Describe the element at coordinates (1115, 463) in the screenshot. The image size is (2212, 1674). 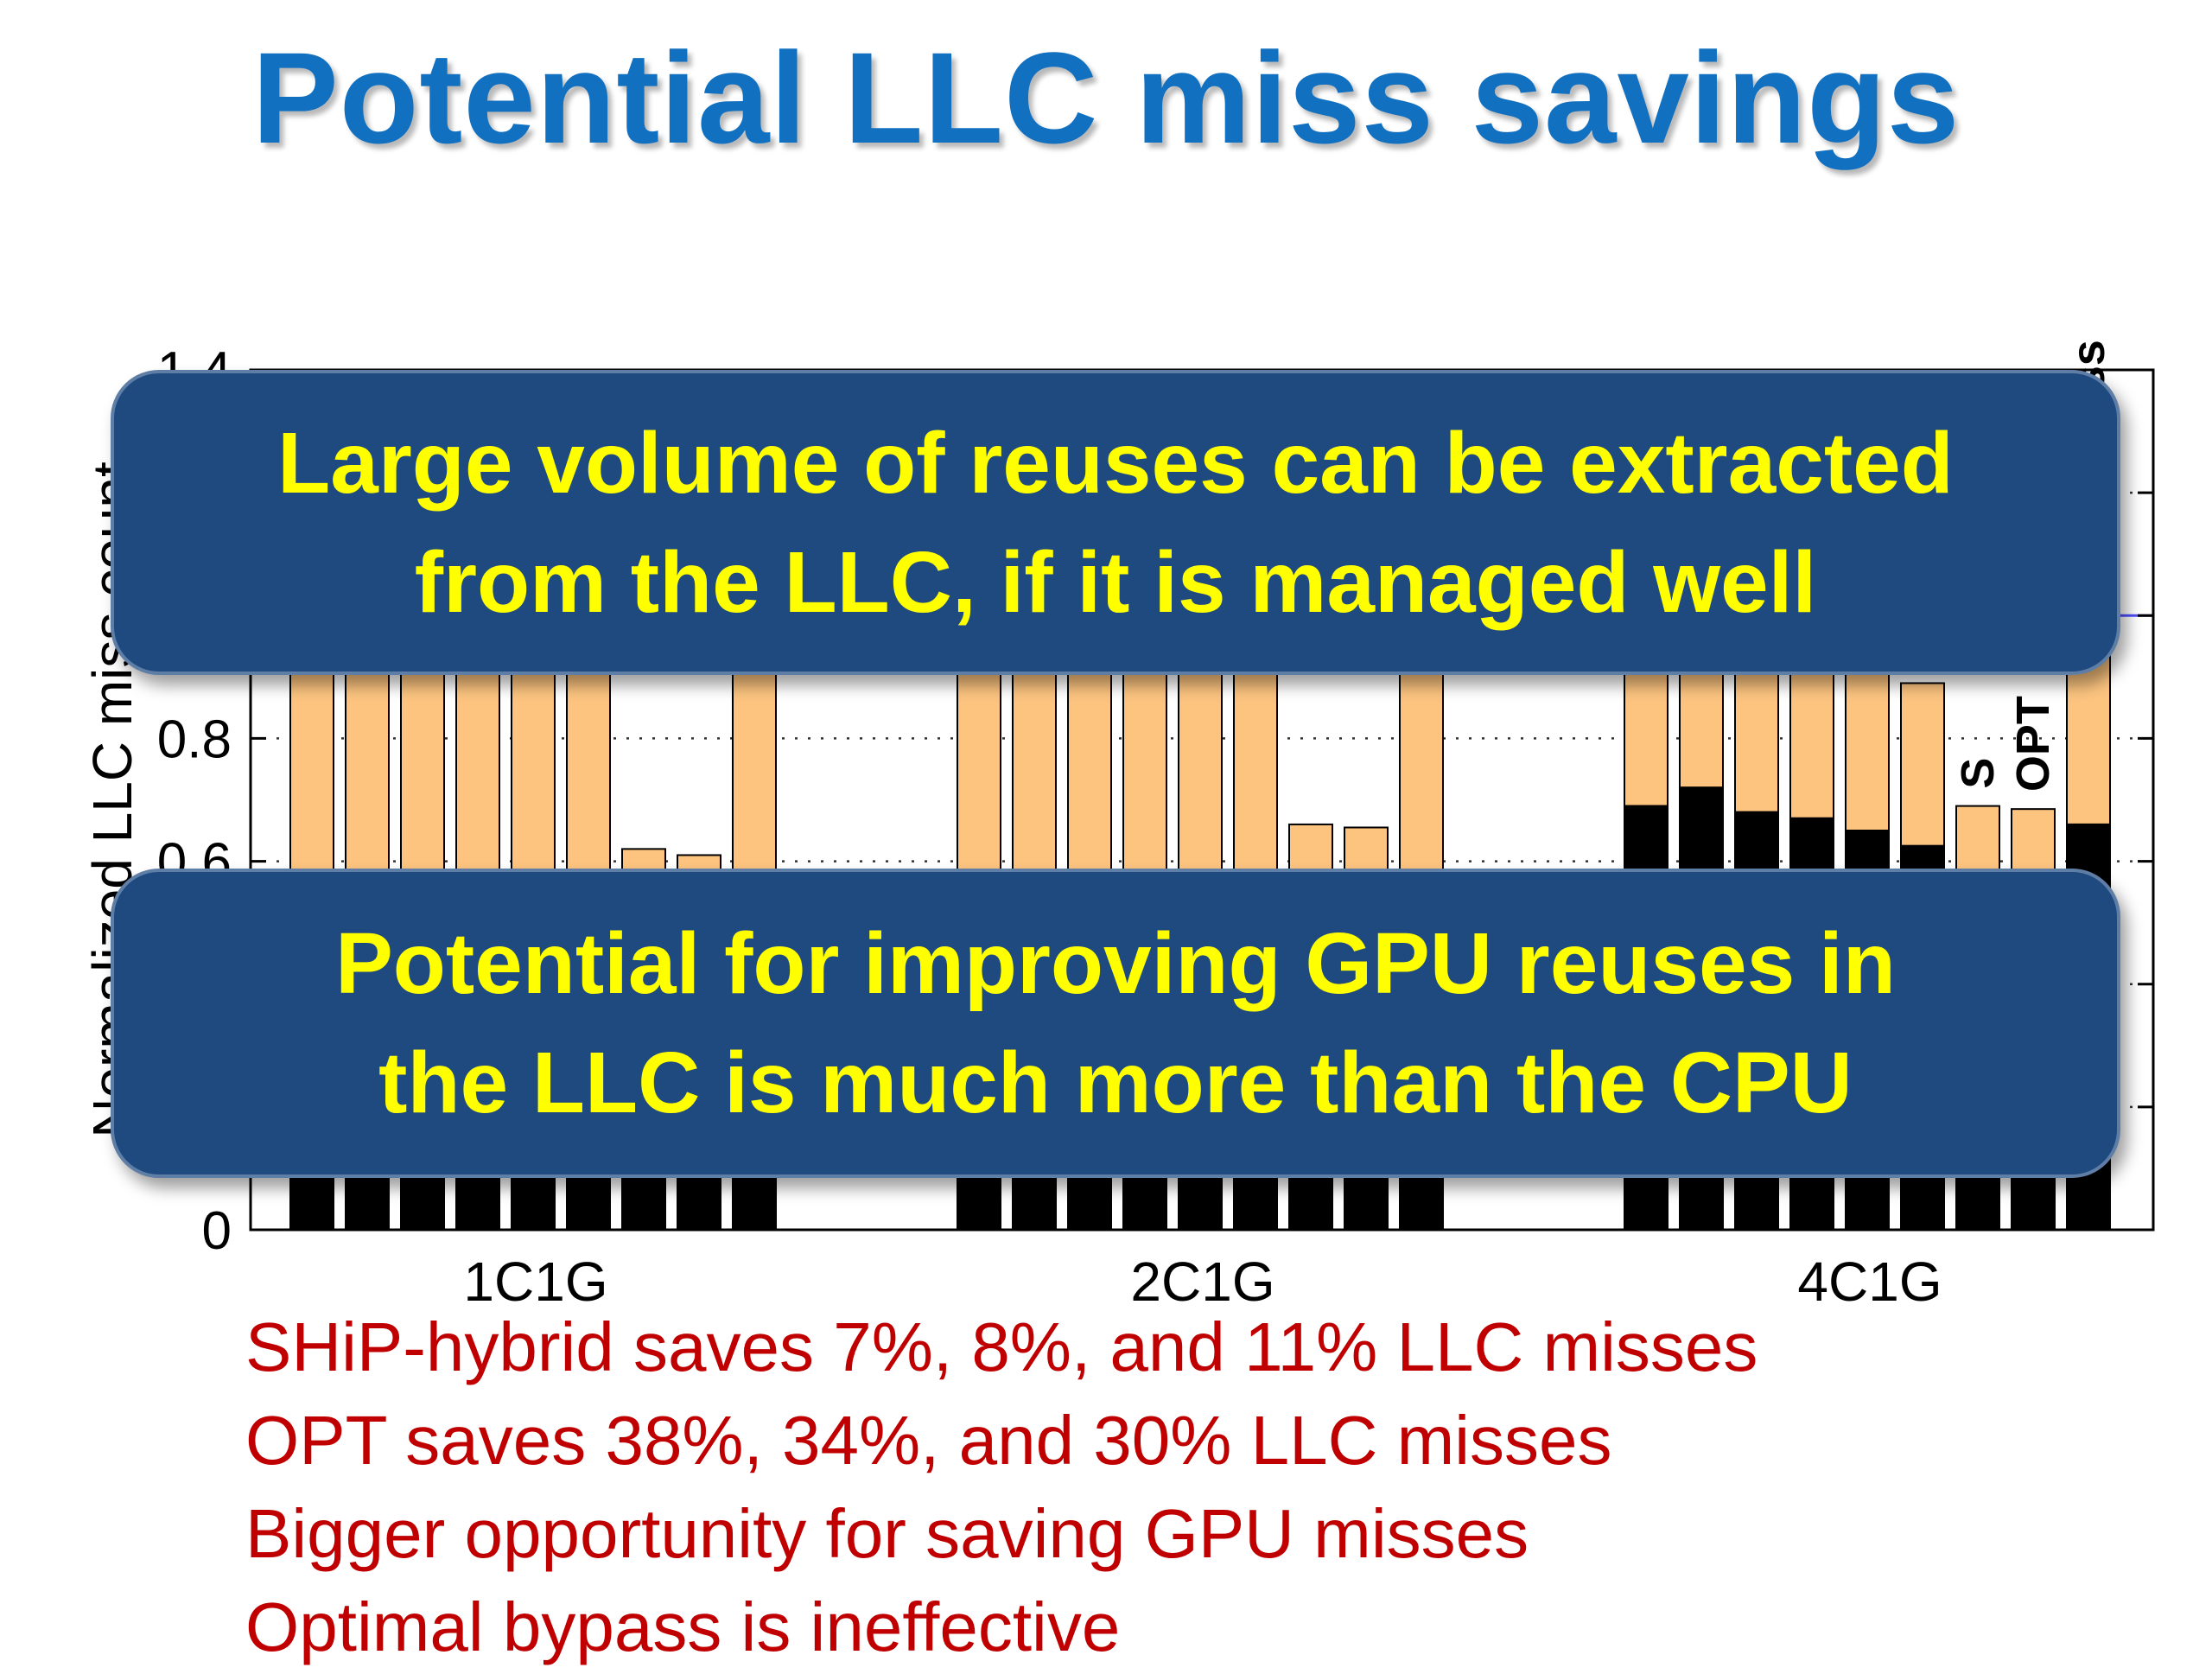
I see `callout-1-line-1: Large volume of reuses can be extracted` at that location.